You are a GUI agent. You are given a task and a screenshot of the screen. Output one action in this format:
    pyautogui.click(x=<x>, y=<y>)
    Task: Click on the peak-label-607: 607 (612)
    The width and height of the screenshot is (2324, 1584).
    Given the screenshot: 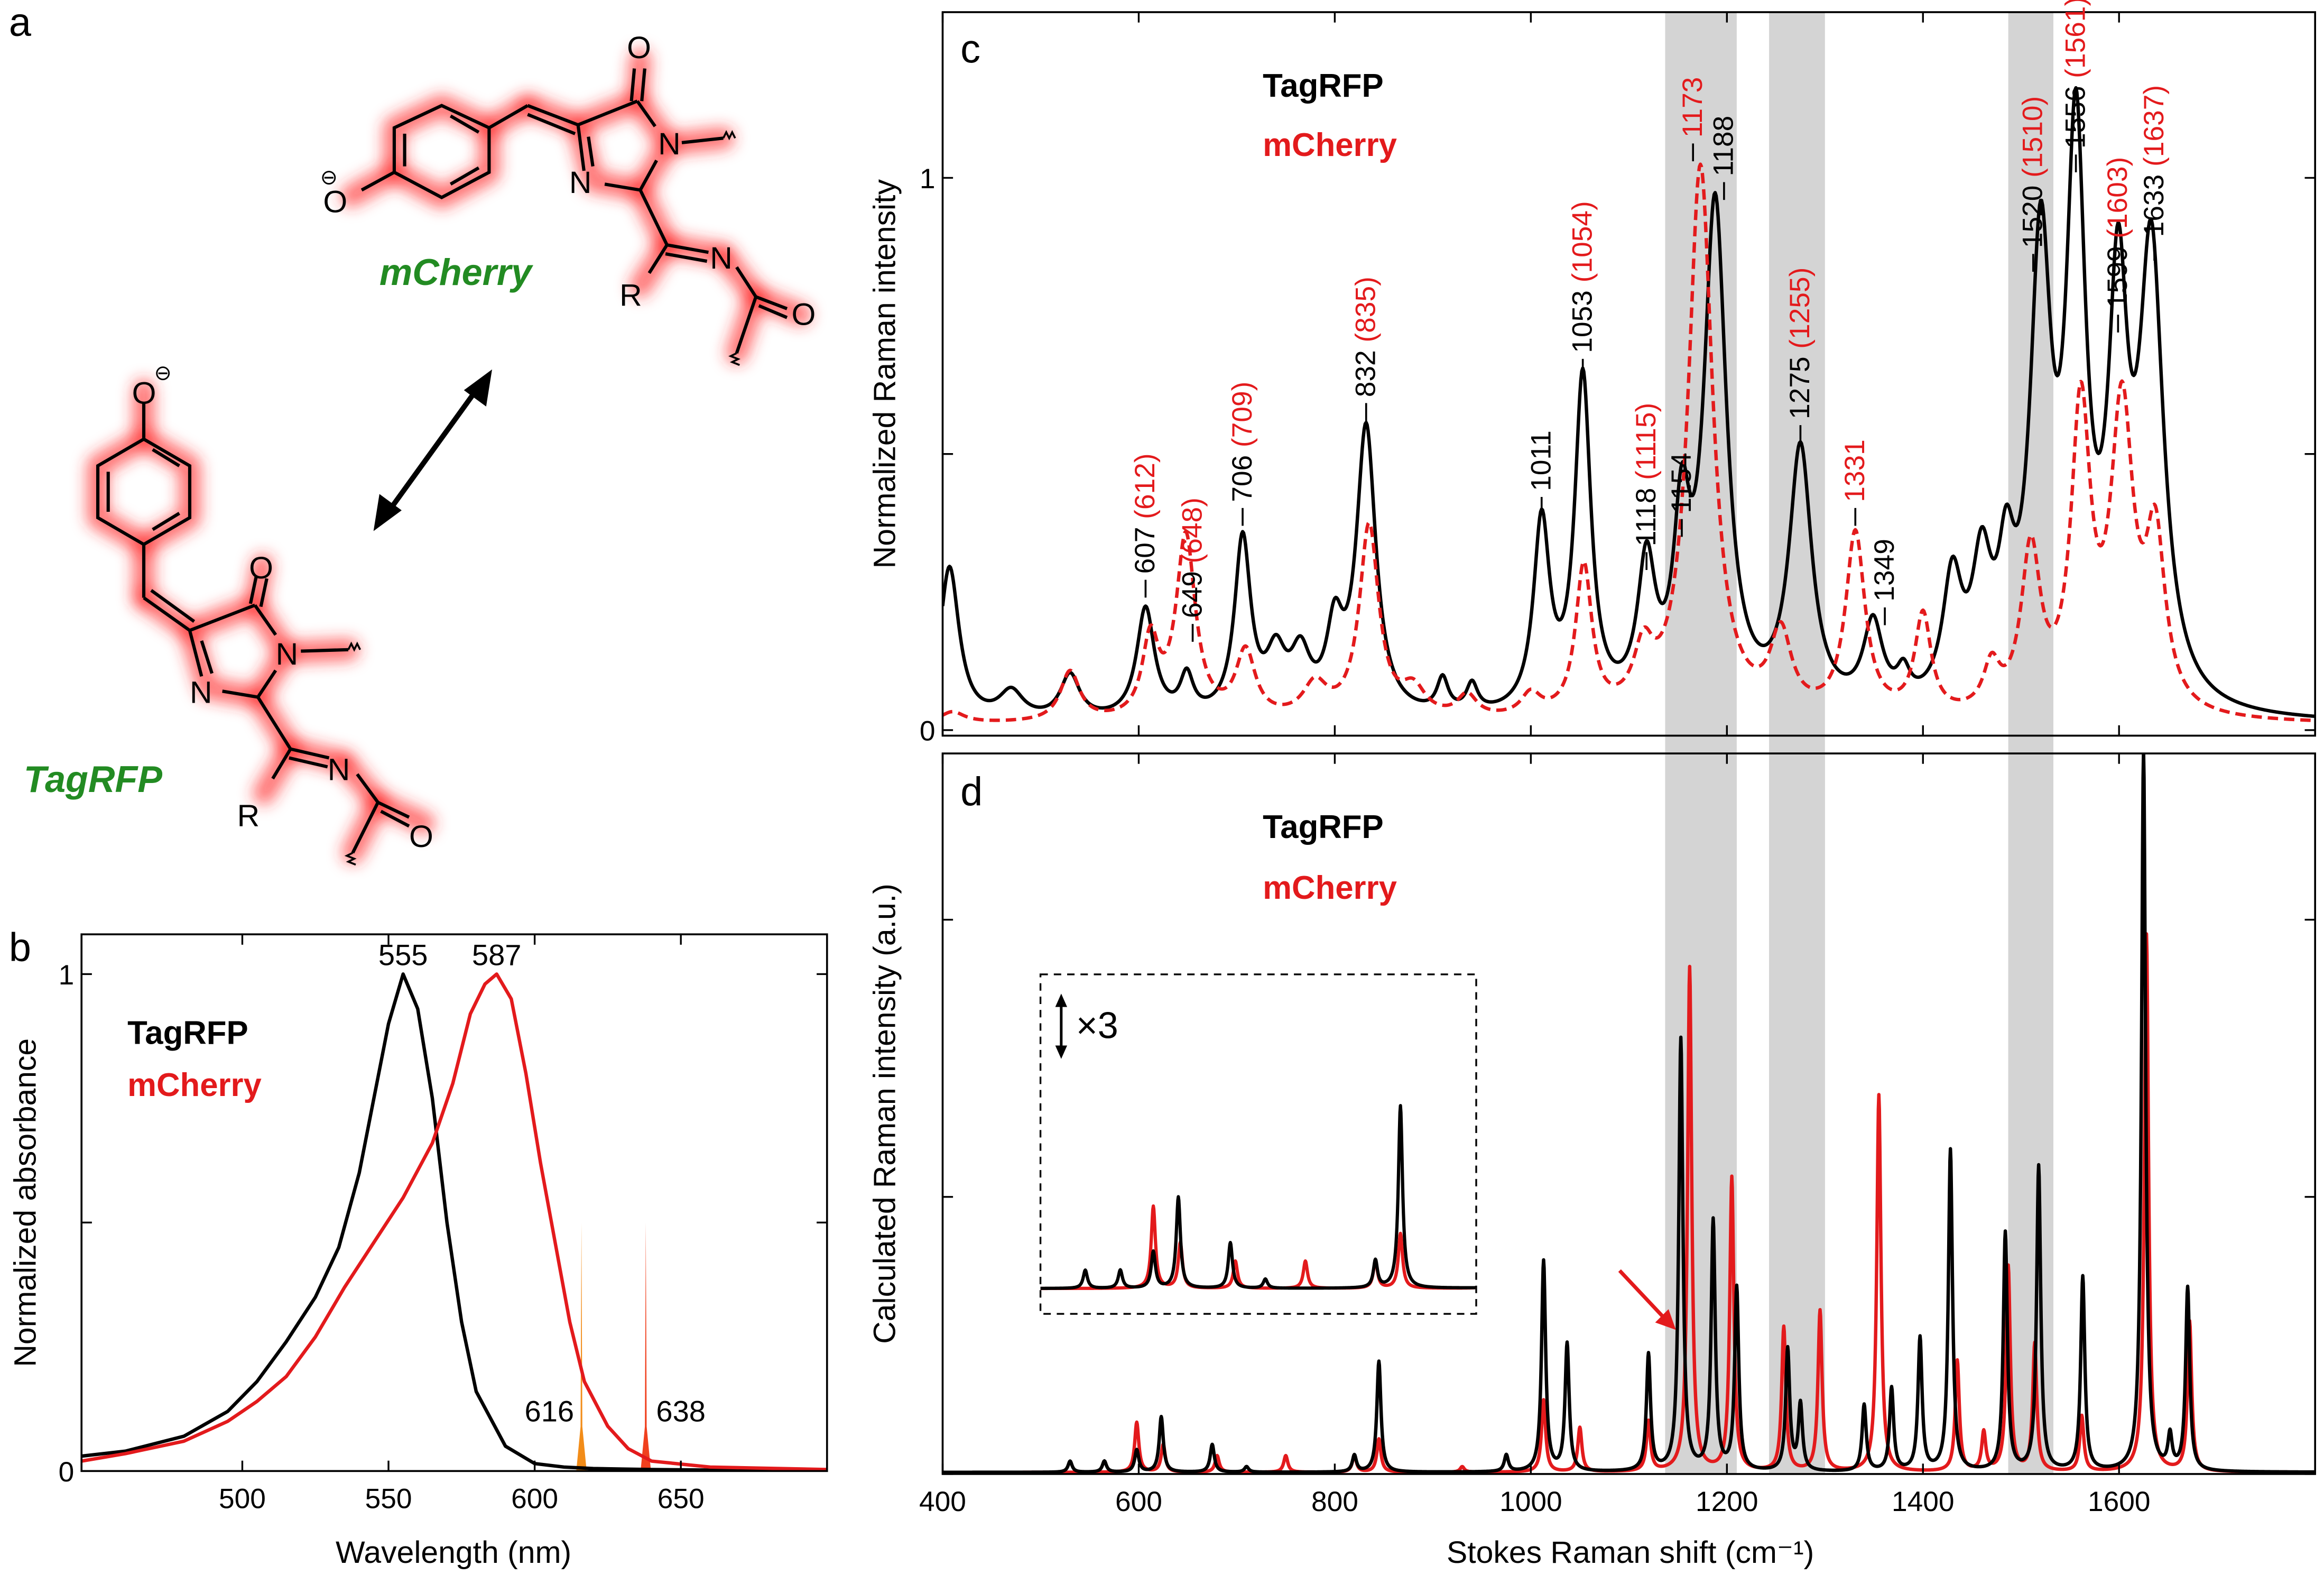 What is the action you would take?
    pyautogui.click(x=1145, y=513)
    